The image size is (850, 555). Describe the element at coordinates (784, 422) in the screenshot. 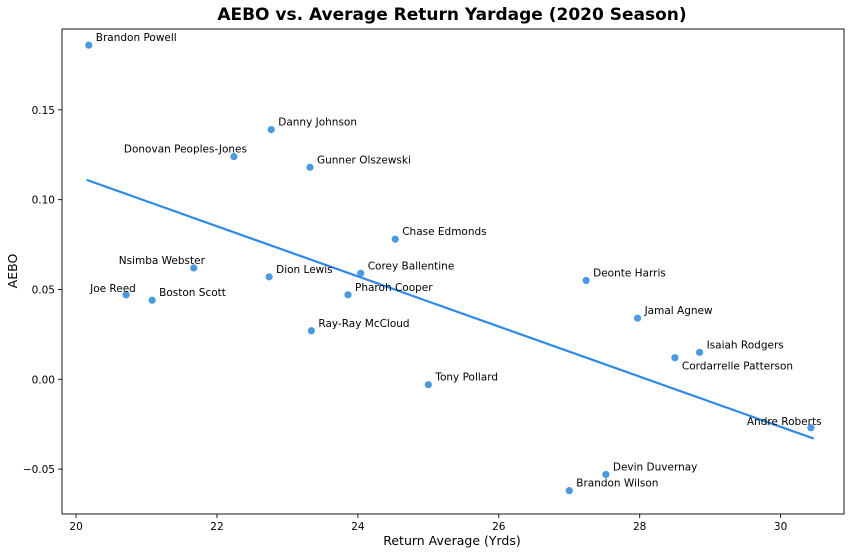

I see `point-label: Andre Roberts` at that location.